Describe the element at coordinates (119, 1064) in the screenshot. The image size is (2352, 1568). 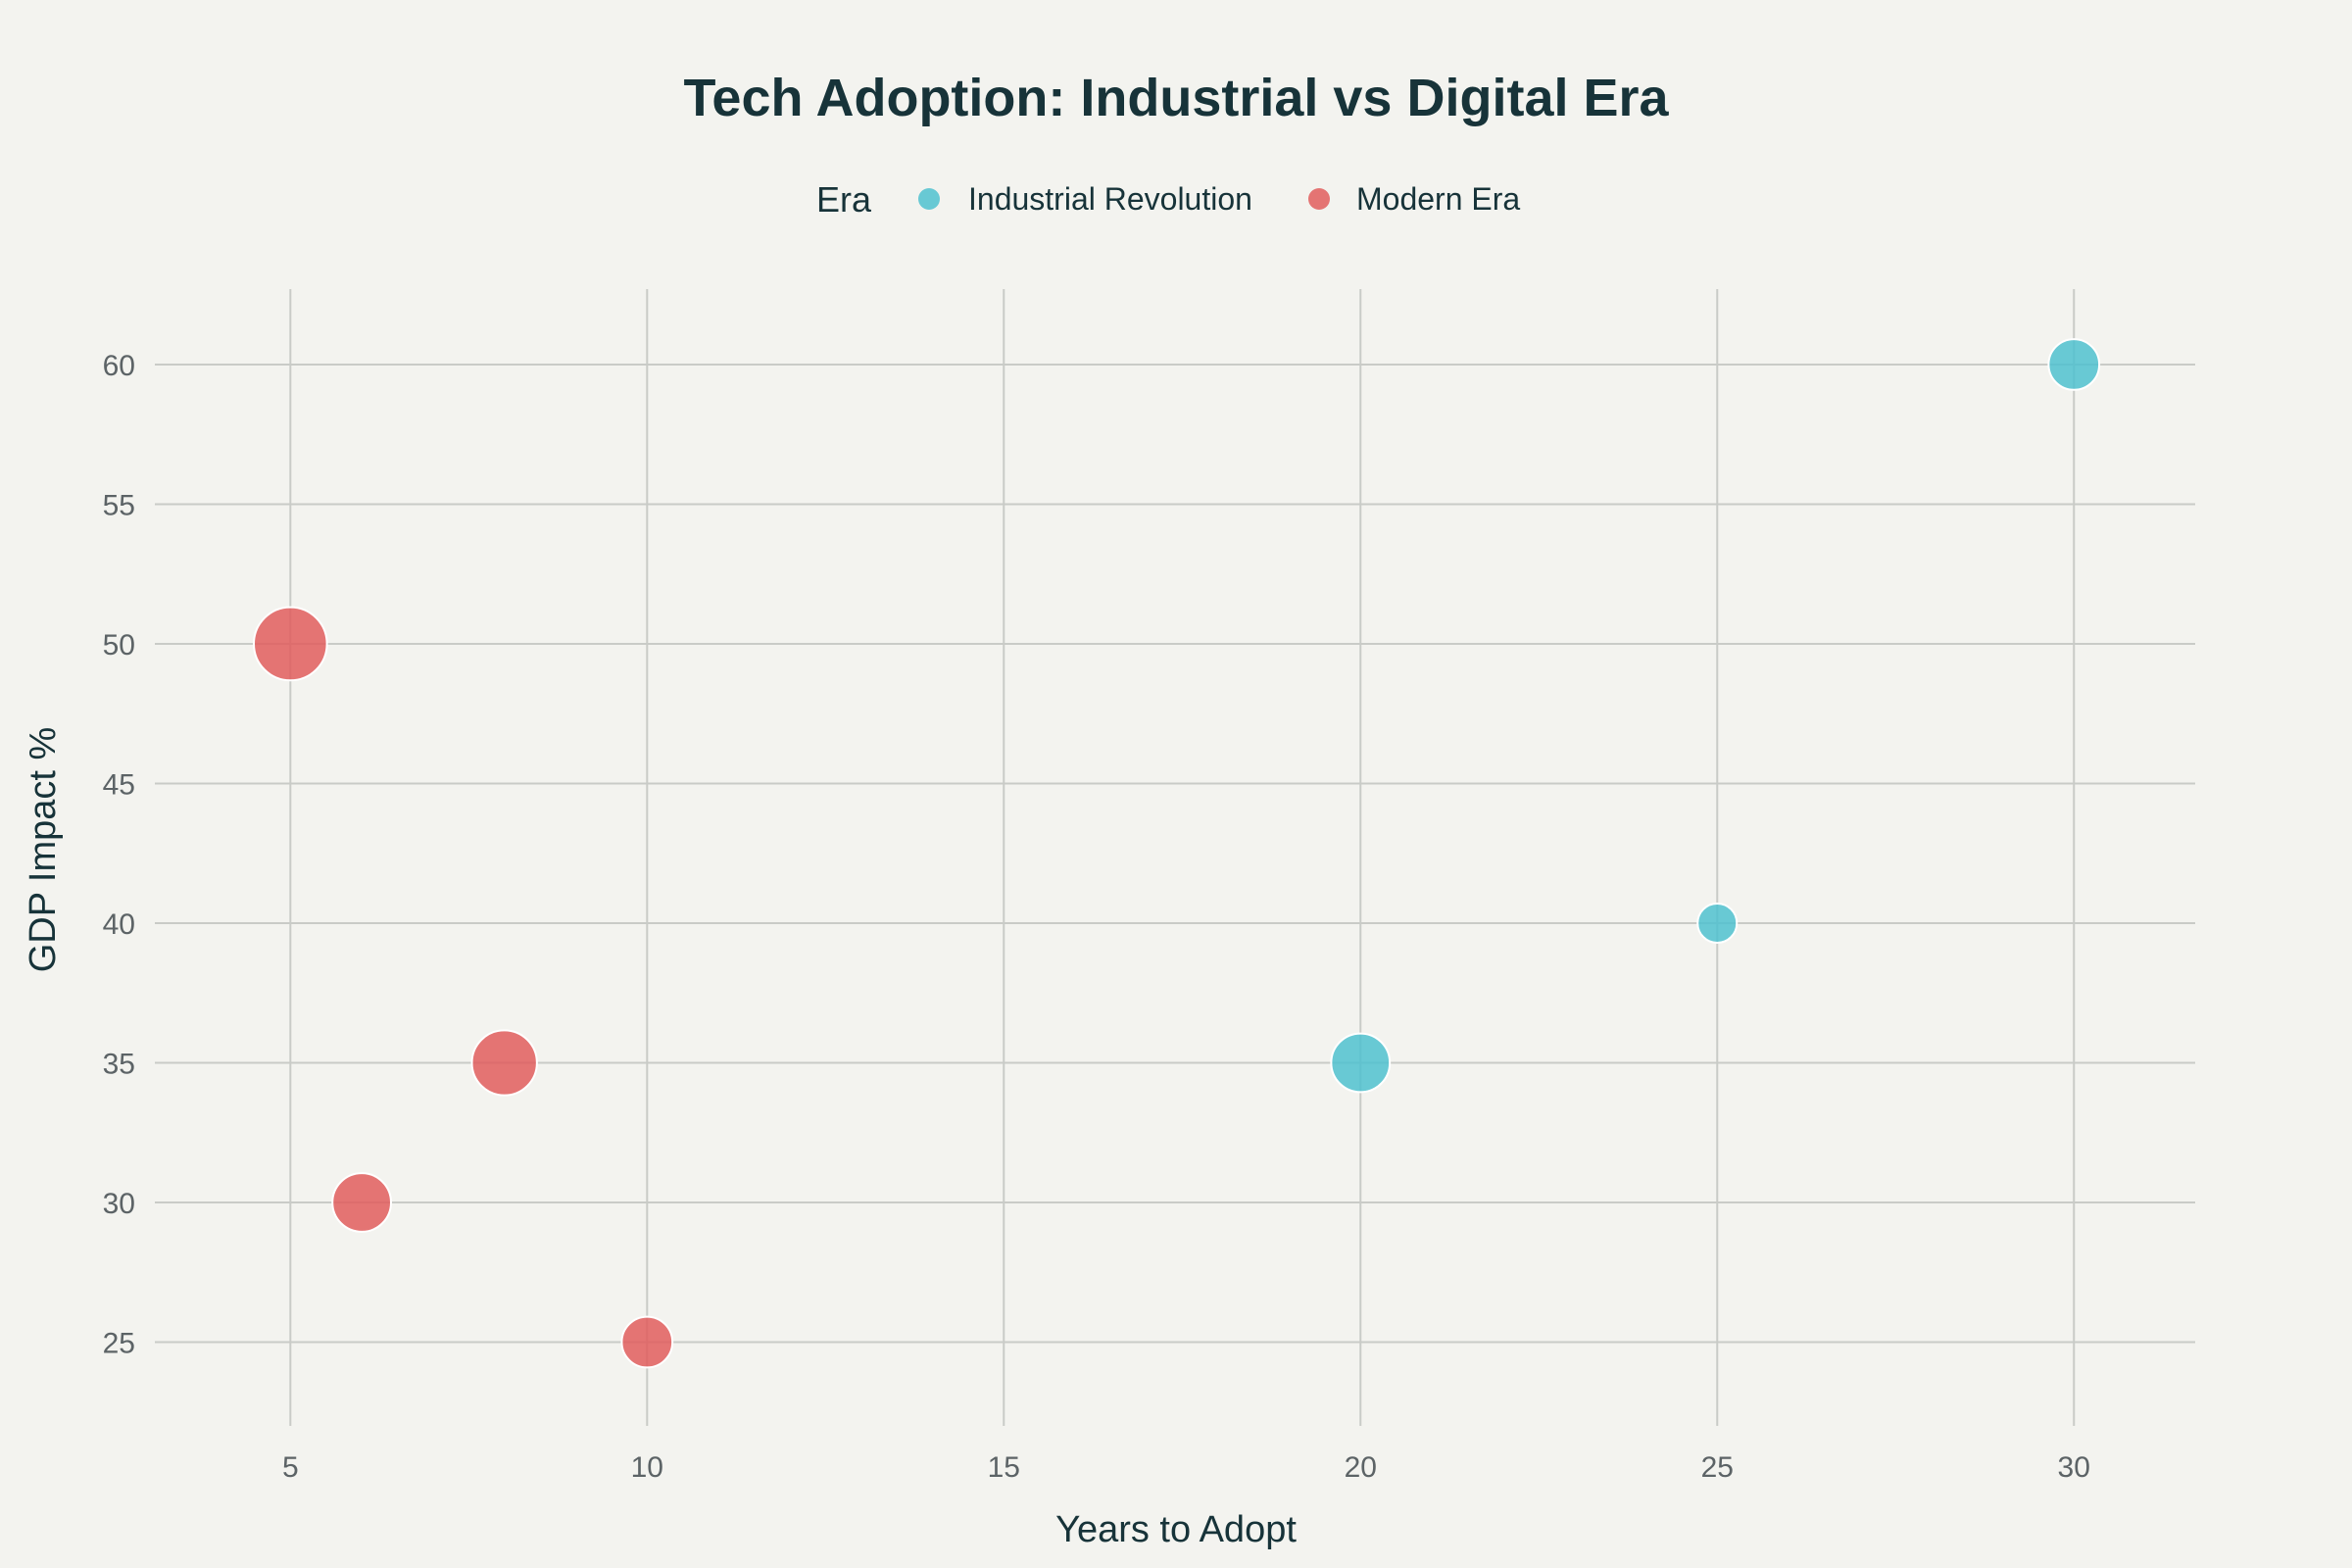
I see `y-tick-label-35: 35` at that location.